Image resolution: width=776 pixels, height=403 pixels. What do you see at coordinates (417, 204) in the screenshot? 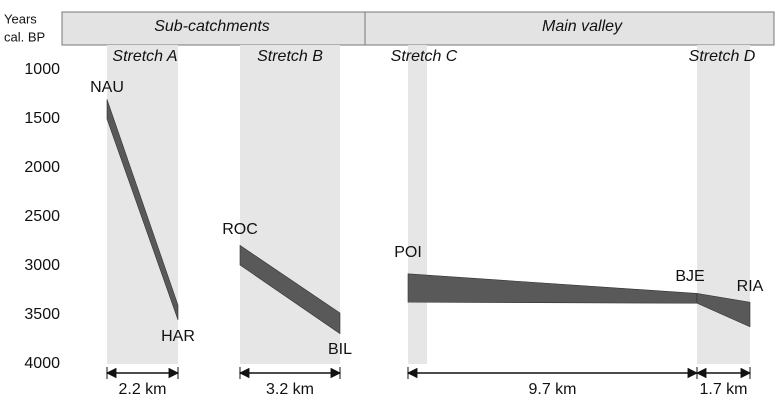
I see `stretch-column` at bounding box center [417, 204].